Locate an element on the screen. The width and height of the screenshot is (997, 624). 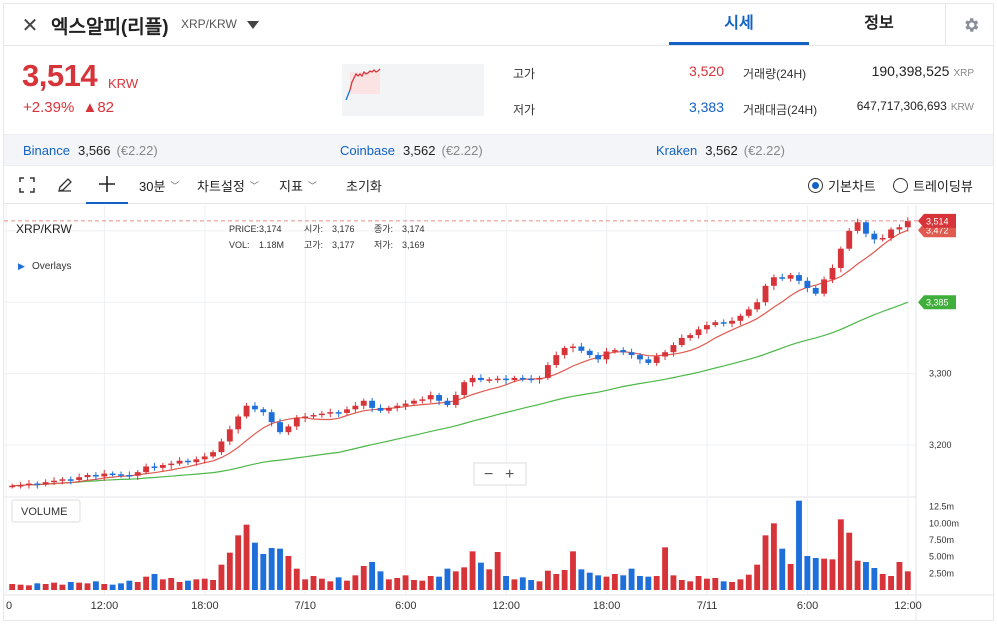
basic-chart-radio: 기본차트 is located at coordinates (842, 185).